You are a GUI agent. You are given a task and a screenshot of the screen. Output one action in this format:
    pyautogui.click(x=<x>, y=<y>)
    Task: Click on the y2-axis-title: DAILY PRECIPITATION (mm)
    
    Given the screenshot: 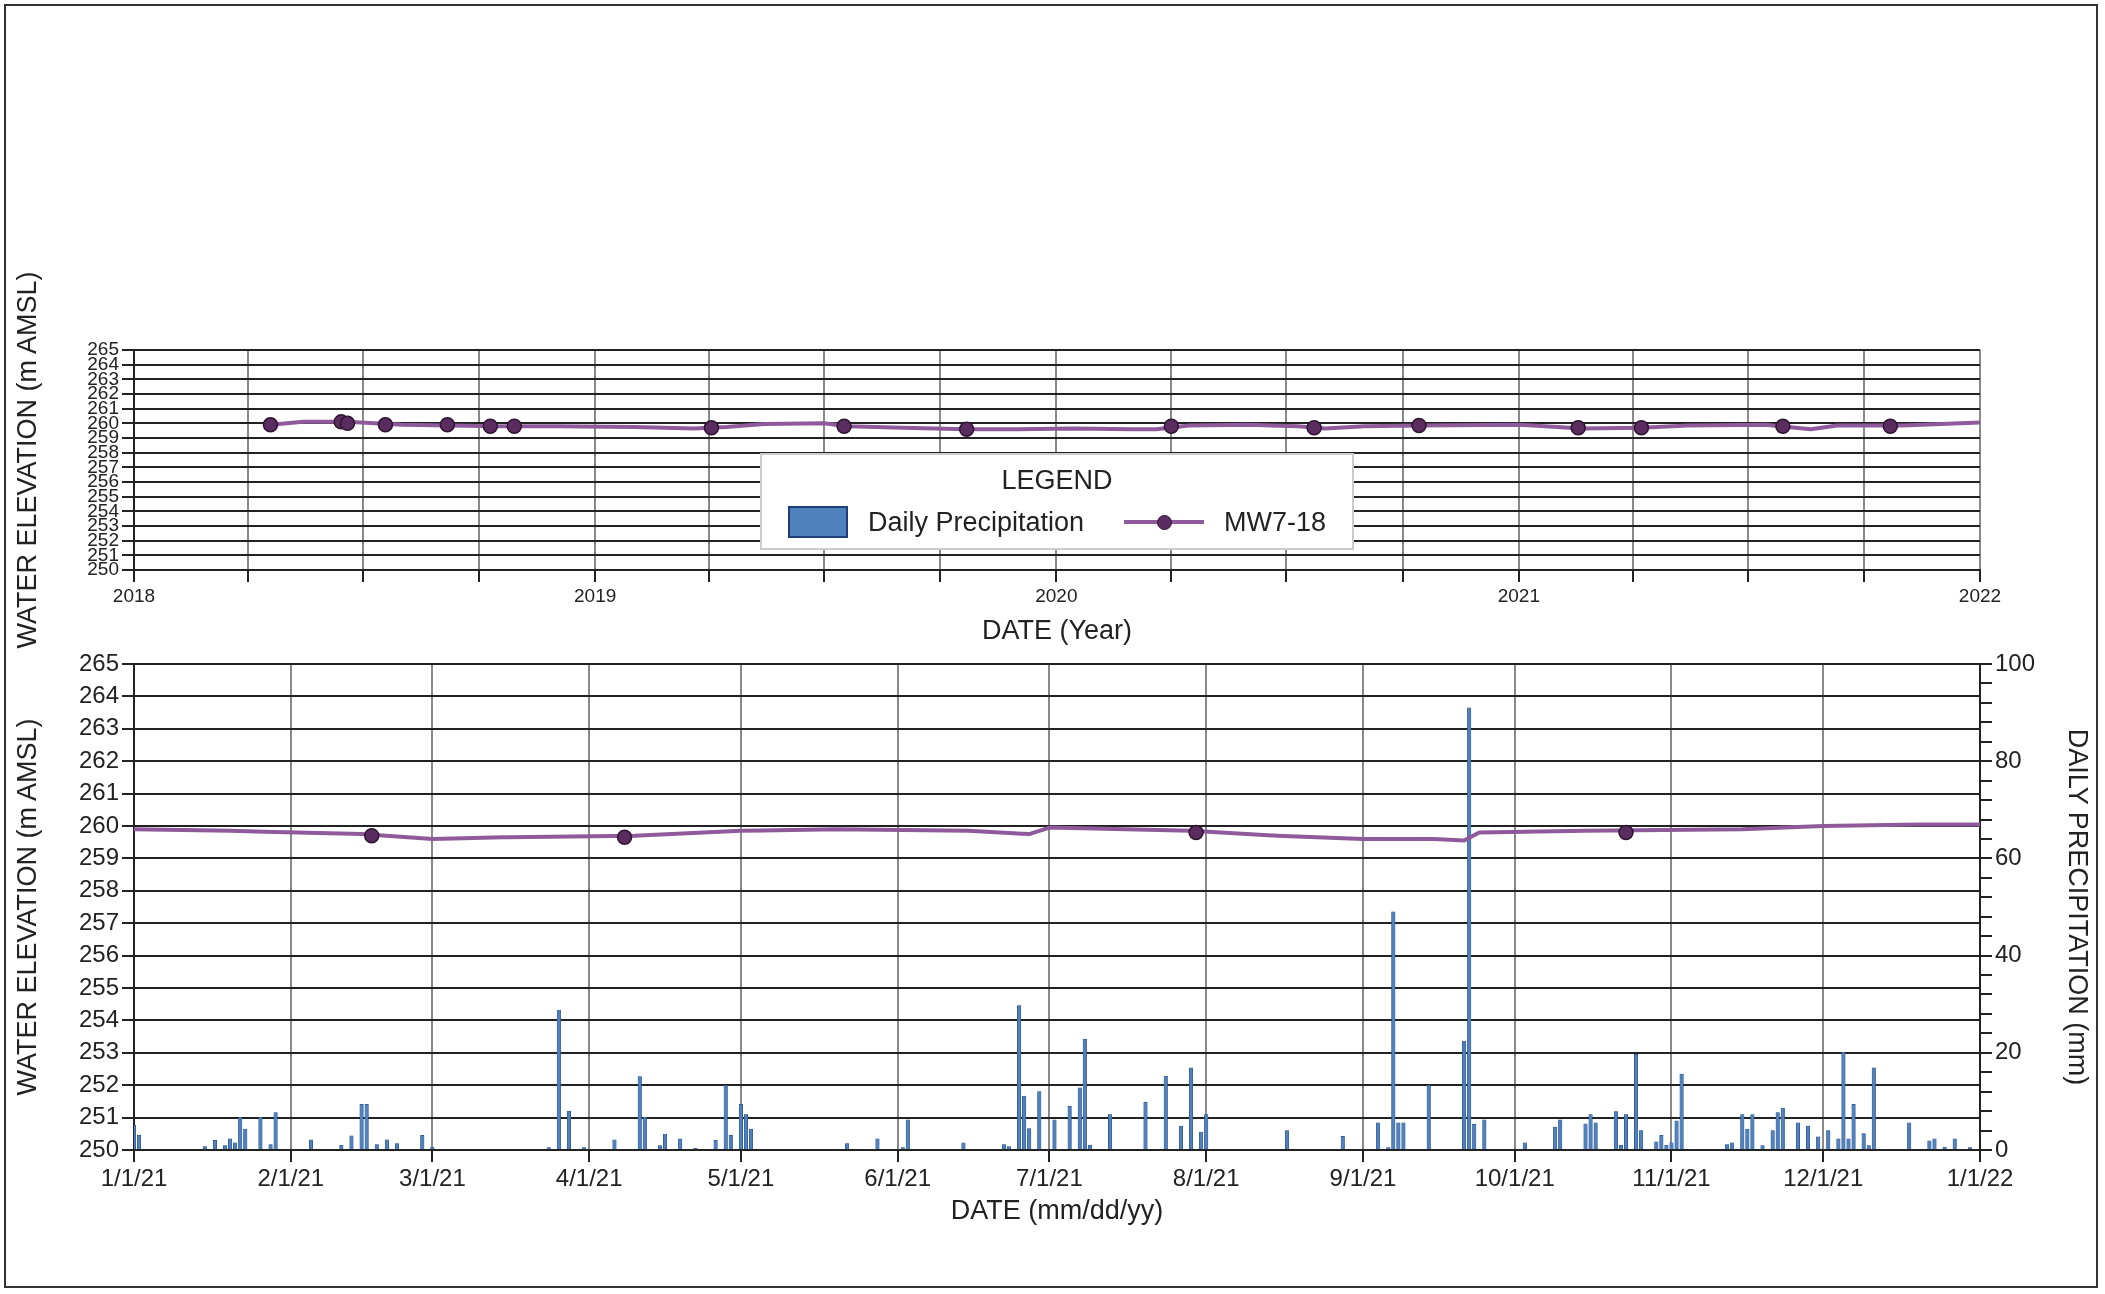 What is the action you would take?
    pyautogui.click(x=2078, y=907)
    